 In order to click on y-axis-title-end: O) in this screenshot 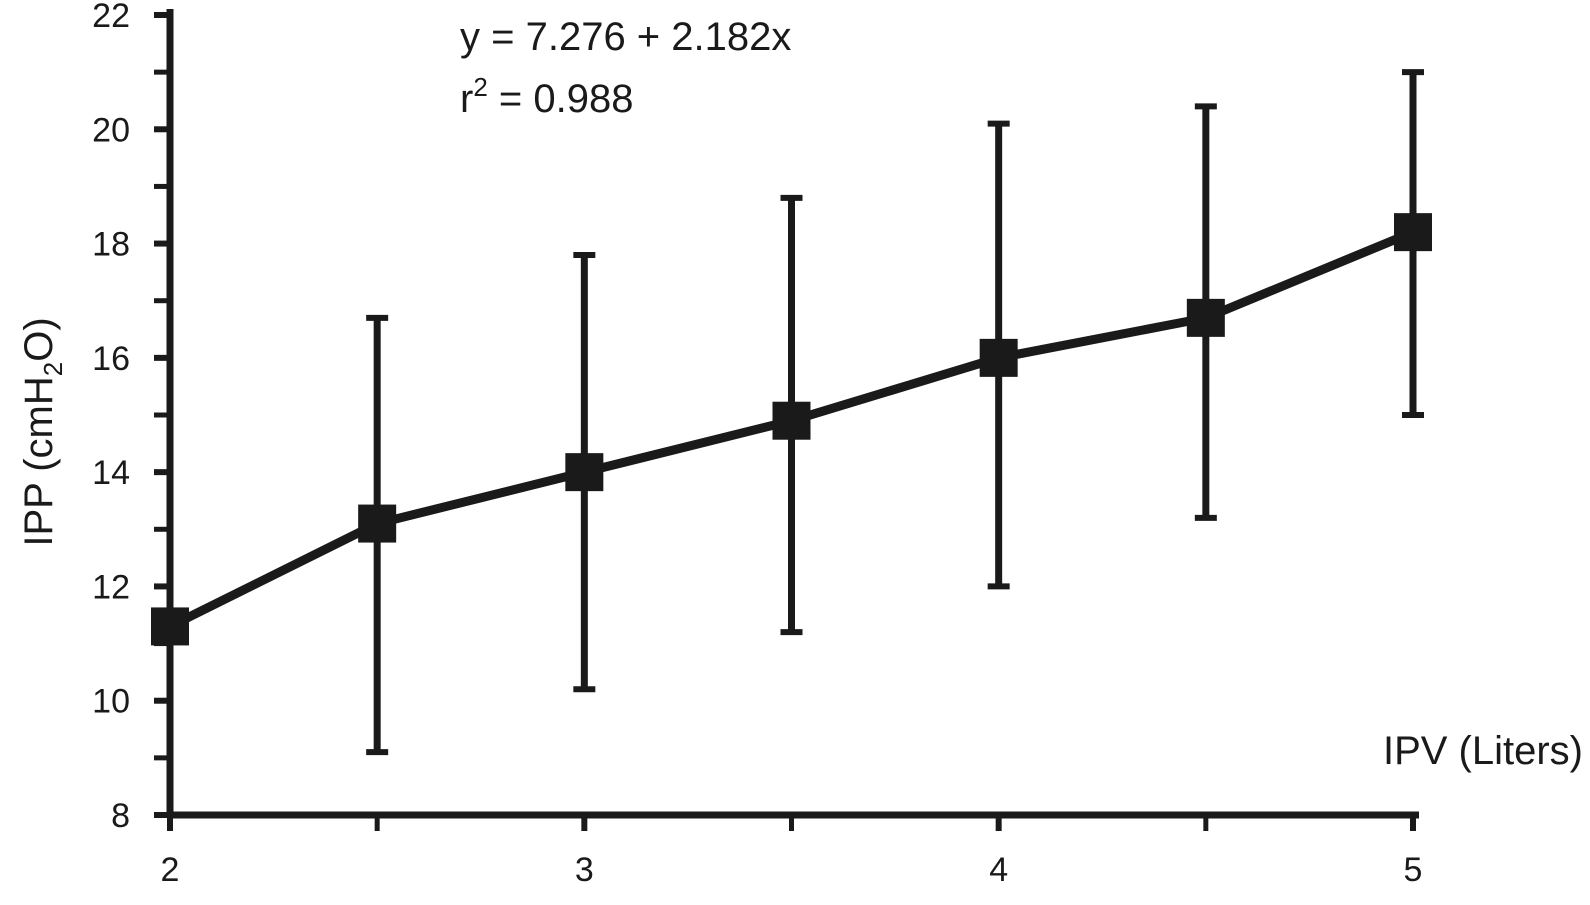, I will do `click(39, 339)`.